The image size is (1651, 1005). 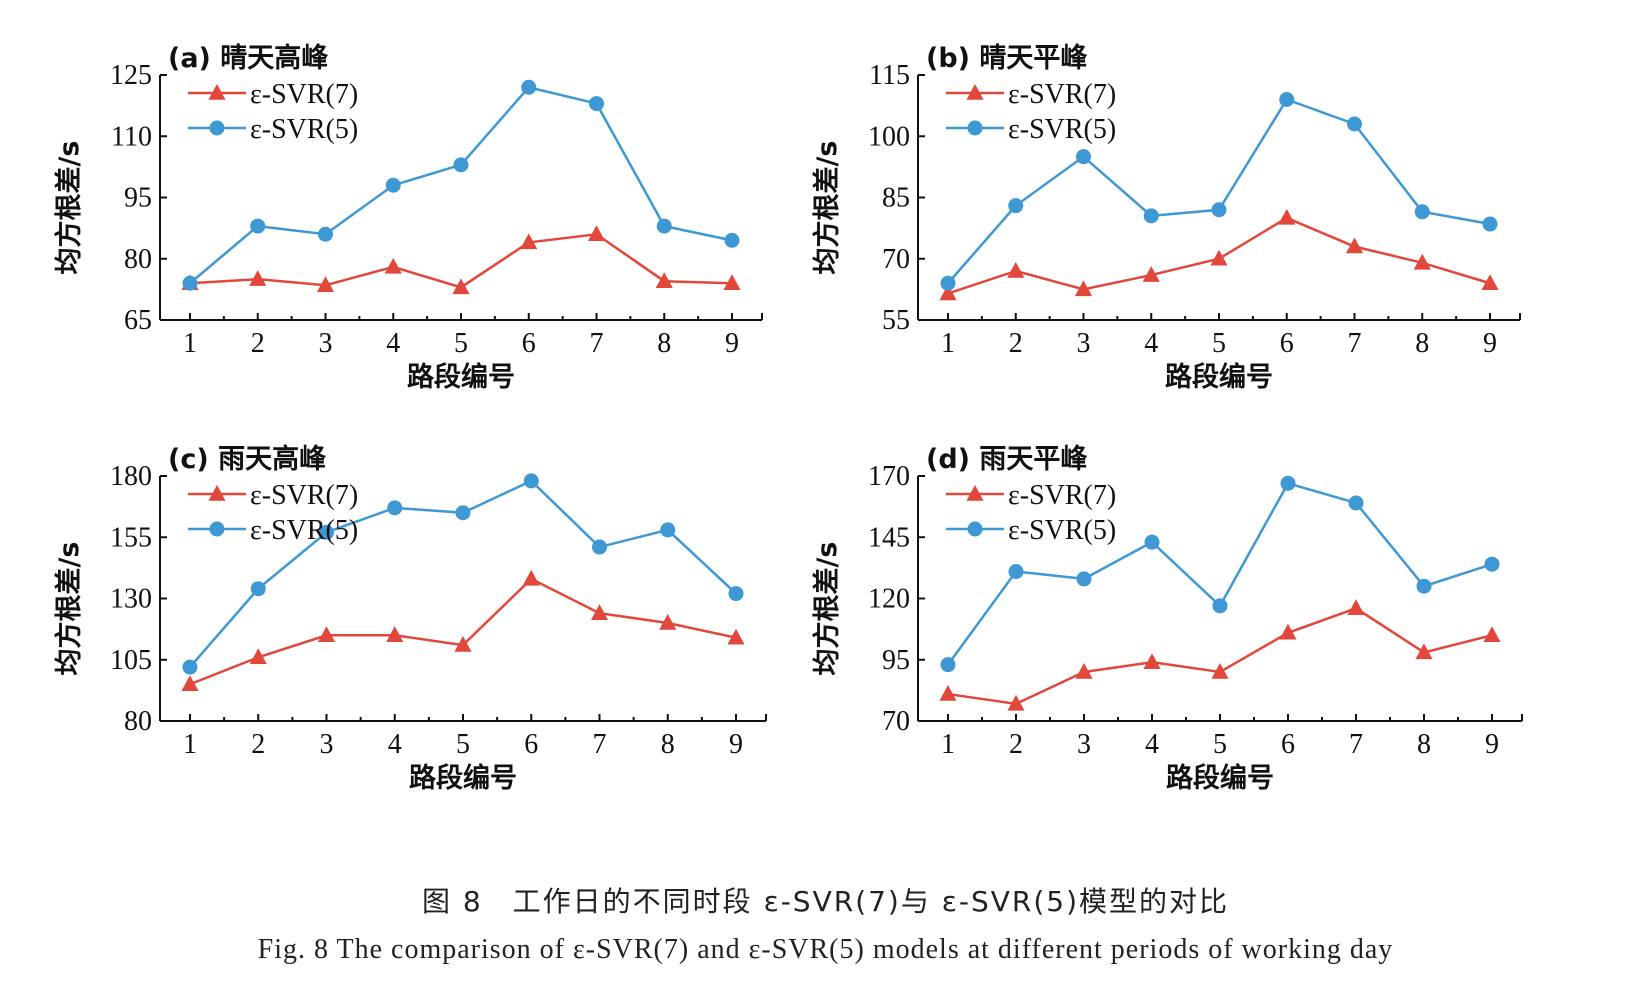 What do you see at coordinates (975, 128) in the screenshot?
I see `legend-marker-circle` at bounding box center [975, 128].